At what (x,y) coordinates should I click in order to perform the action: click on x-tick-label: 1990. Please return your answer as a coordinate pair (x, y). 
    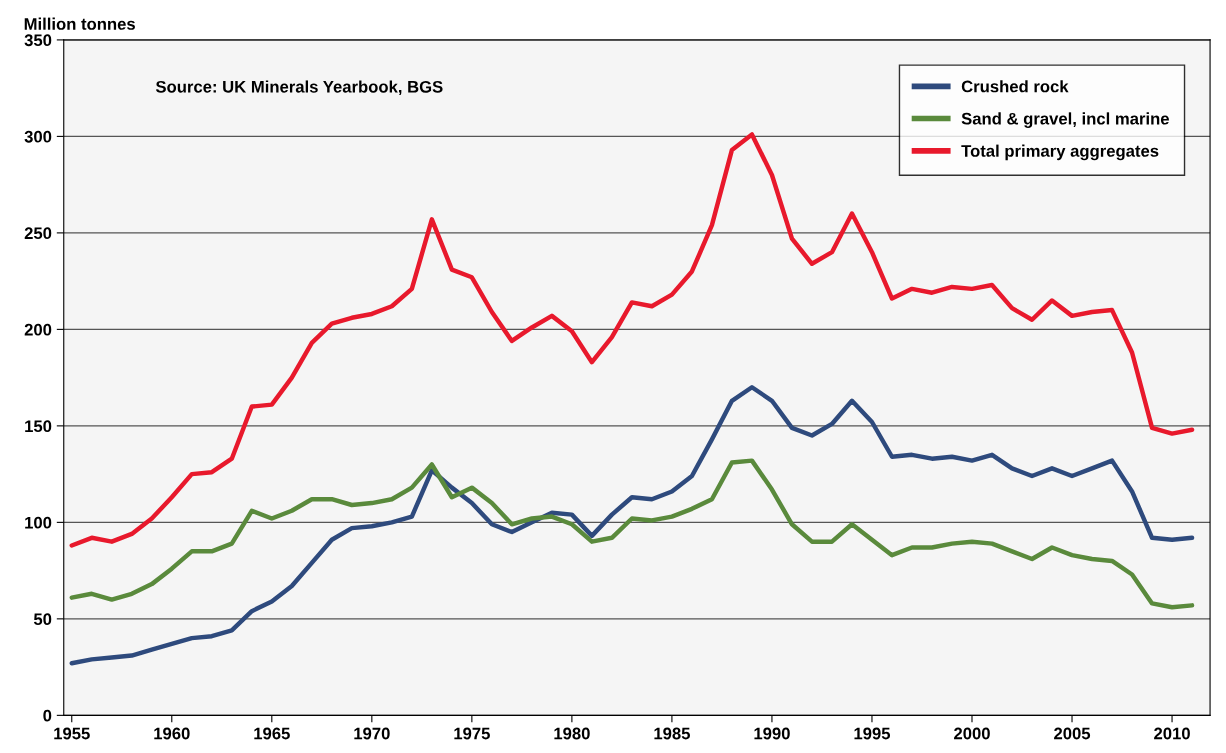
    Looking at the image, I should click on (772, 733).